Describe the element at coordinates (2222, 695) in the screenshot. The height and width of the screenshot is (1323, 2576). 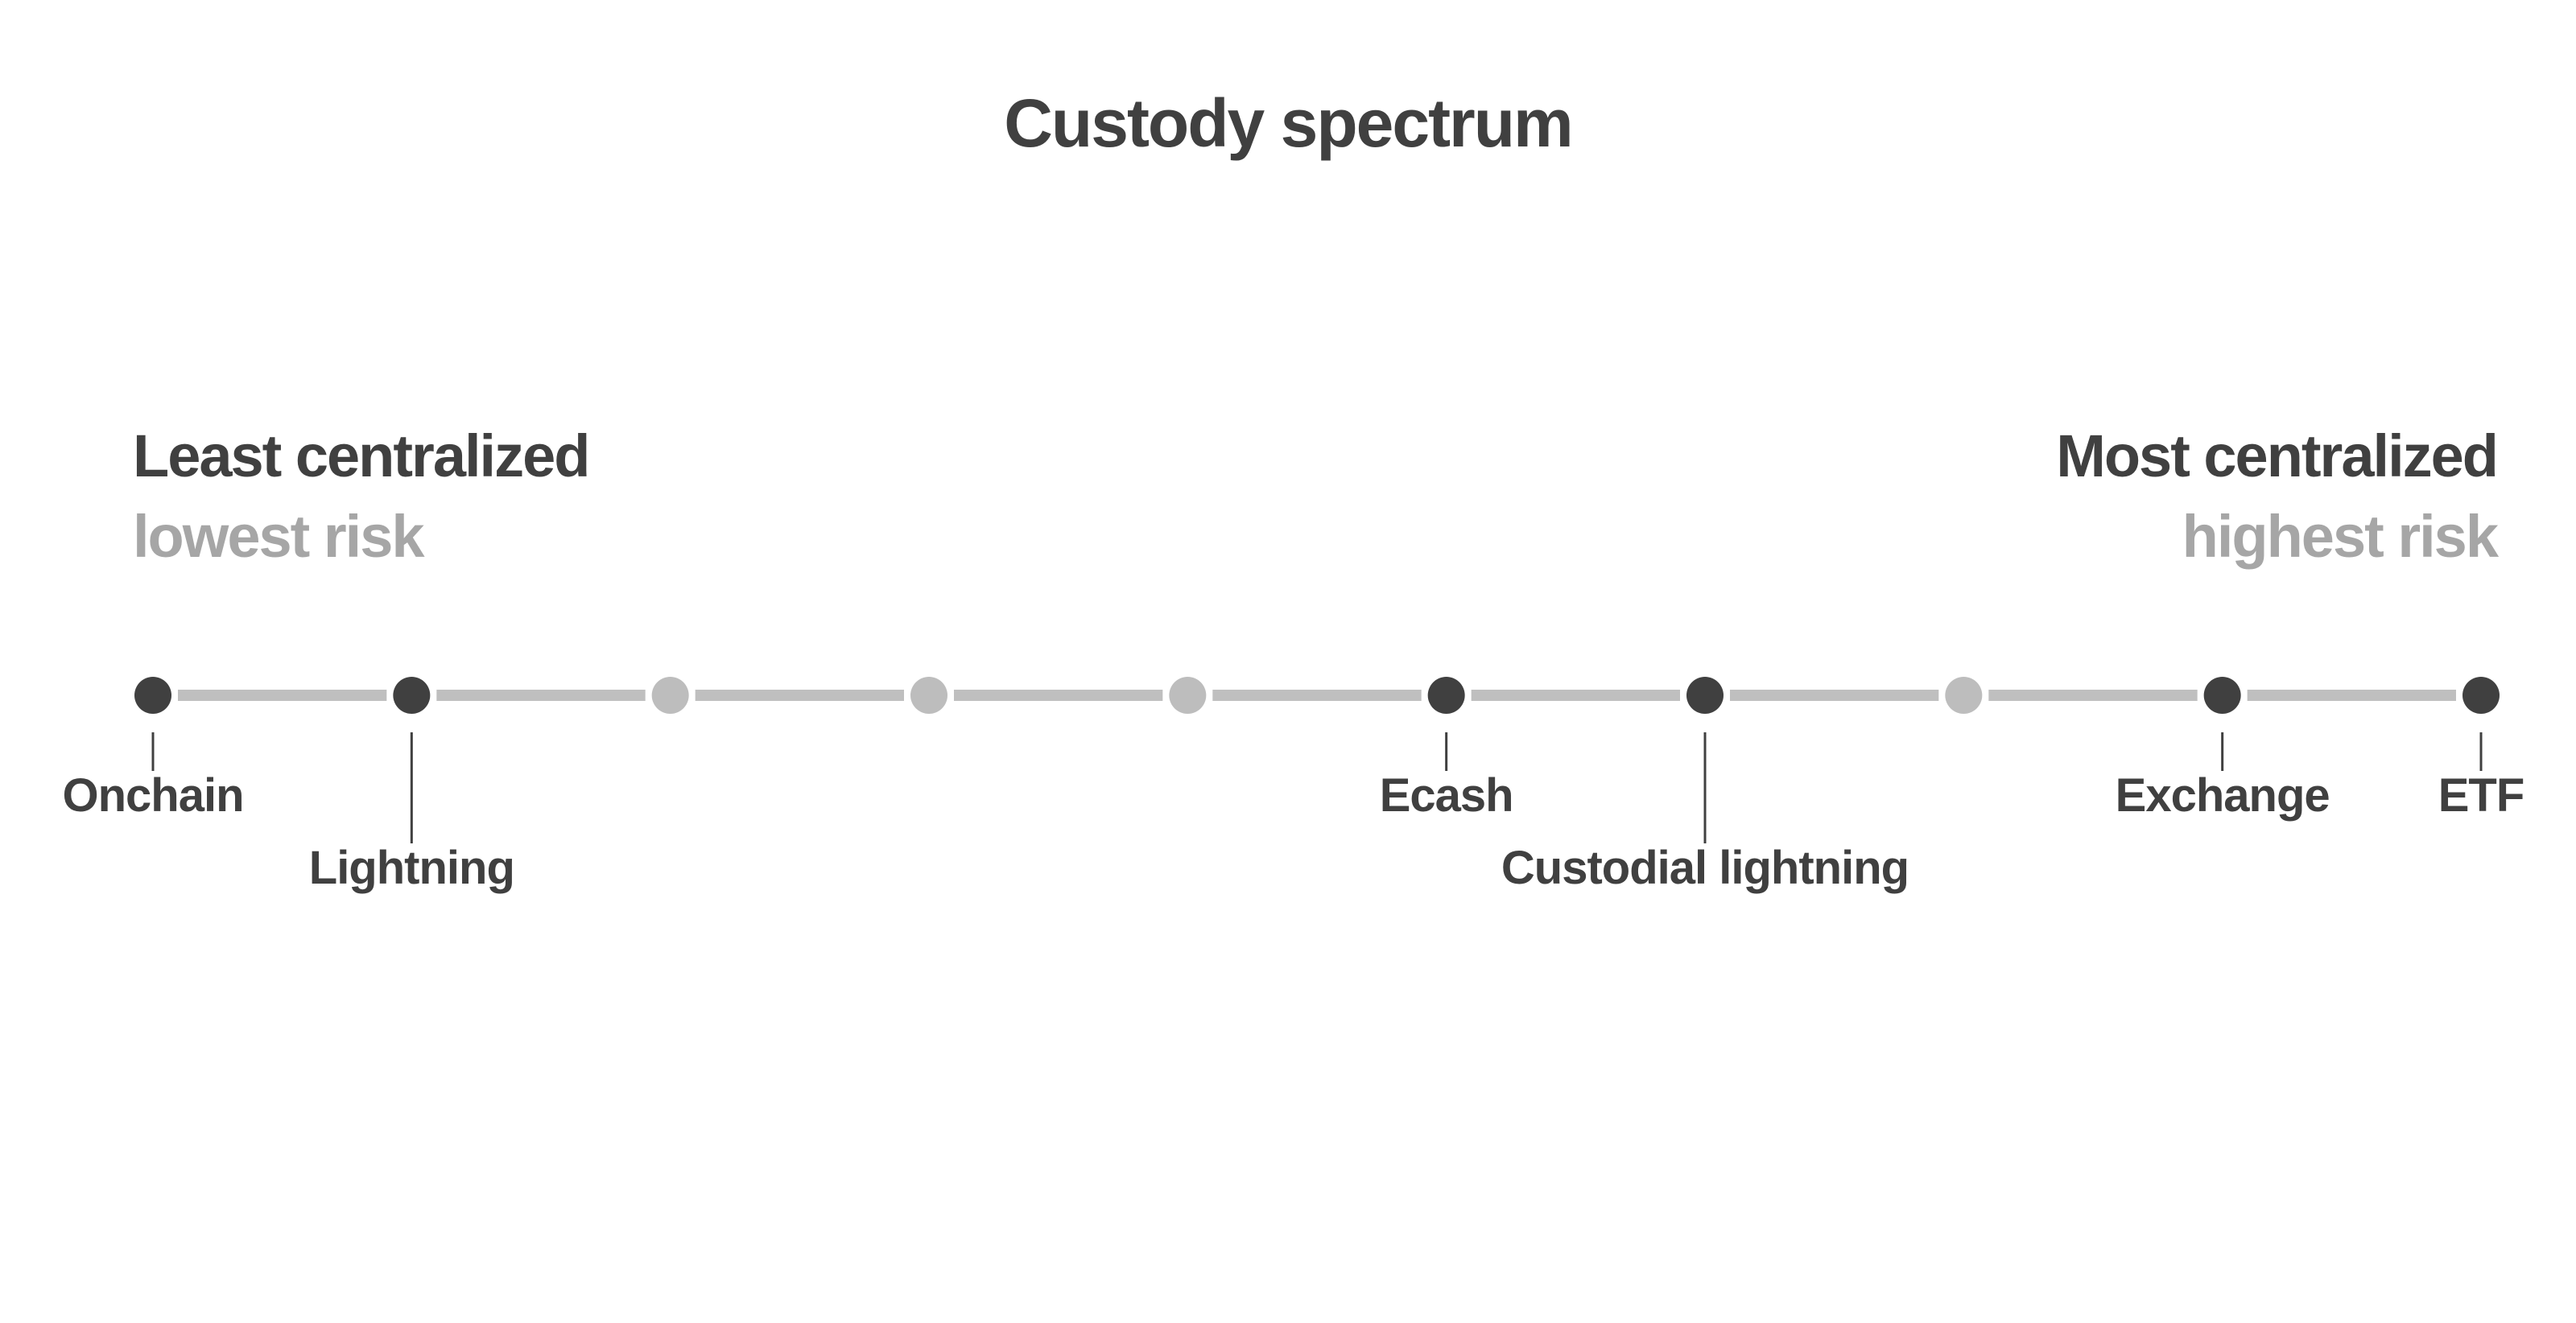
I see `stop-dot-exchange` at that location.